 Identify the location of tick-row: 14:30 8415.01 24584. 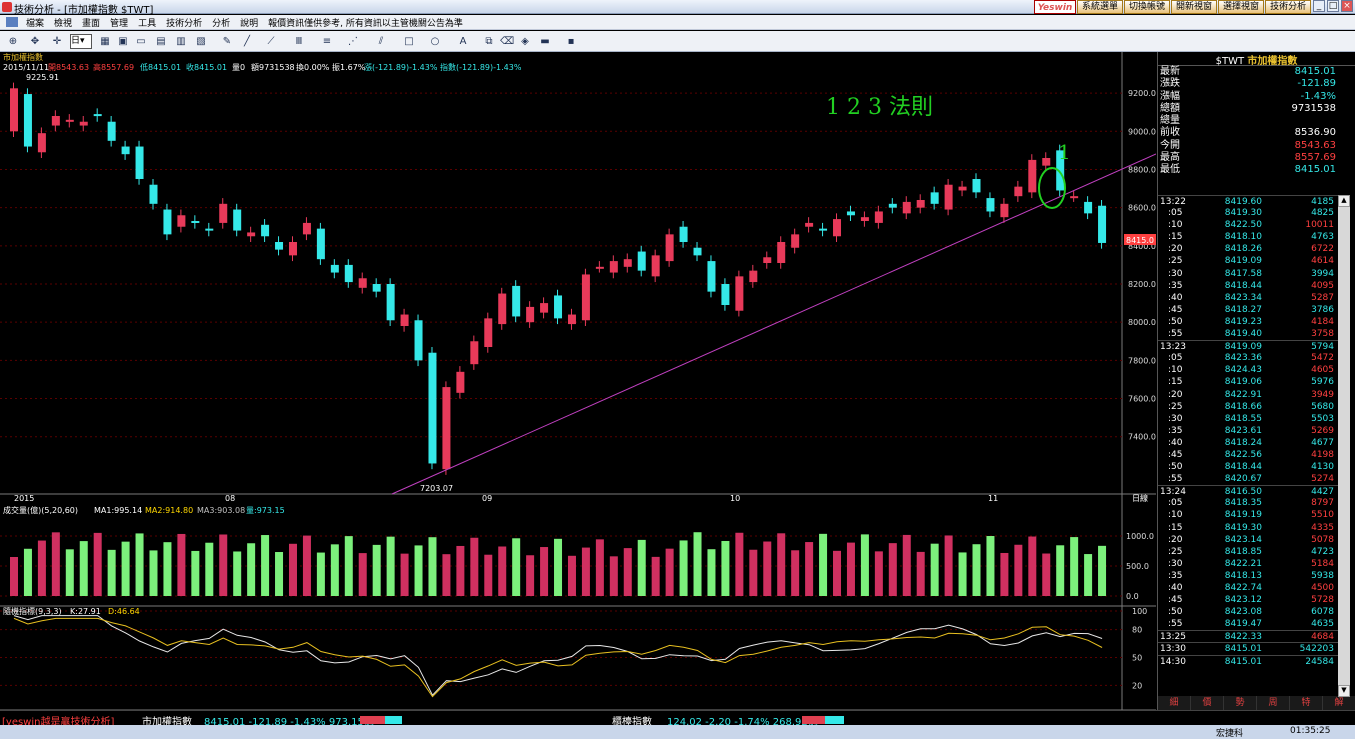
(1248, 660).